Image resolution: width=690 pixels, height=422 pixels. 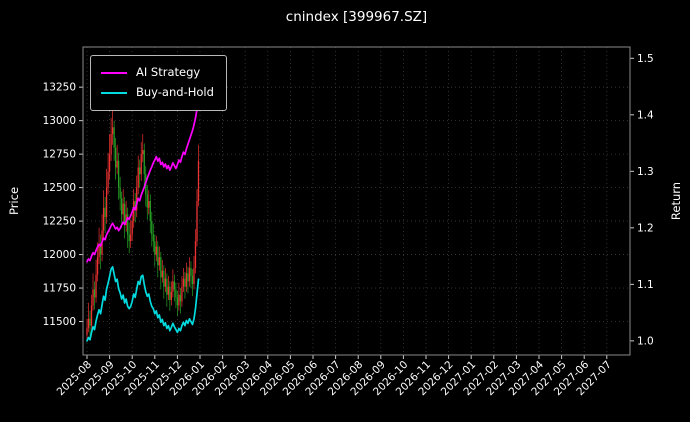 I want to click on buy-and-hold-line, so click(x=143, y=303).